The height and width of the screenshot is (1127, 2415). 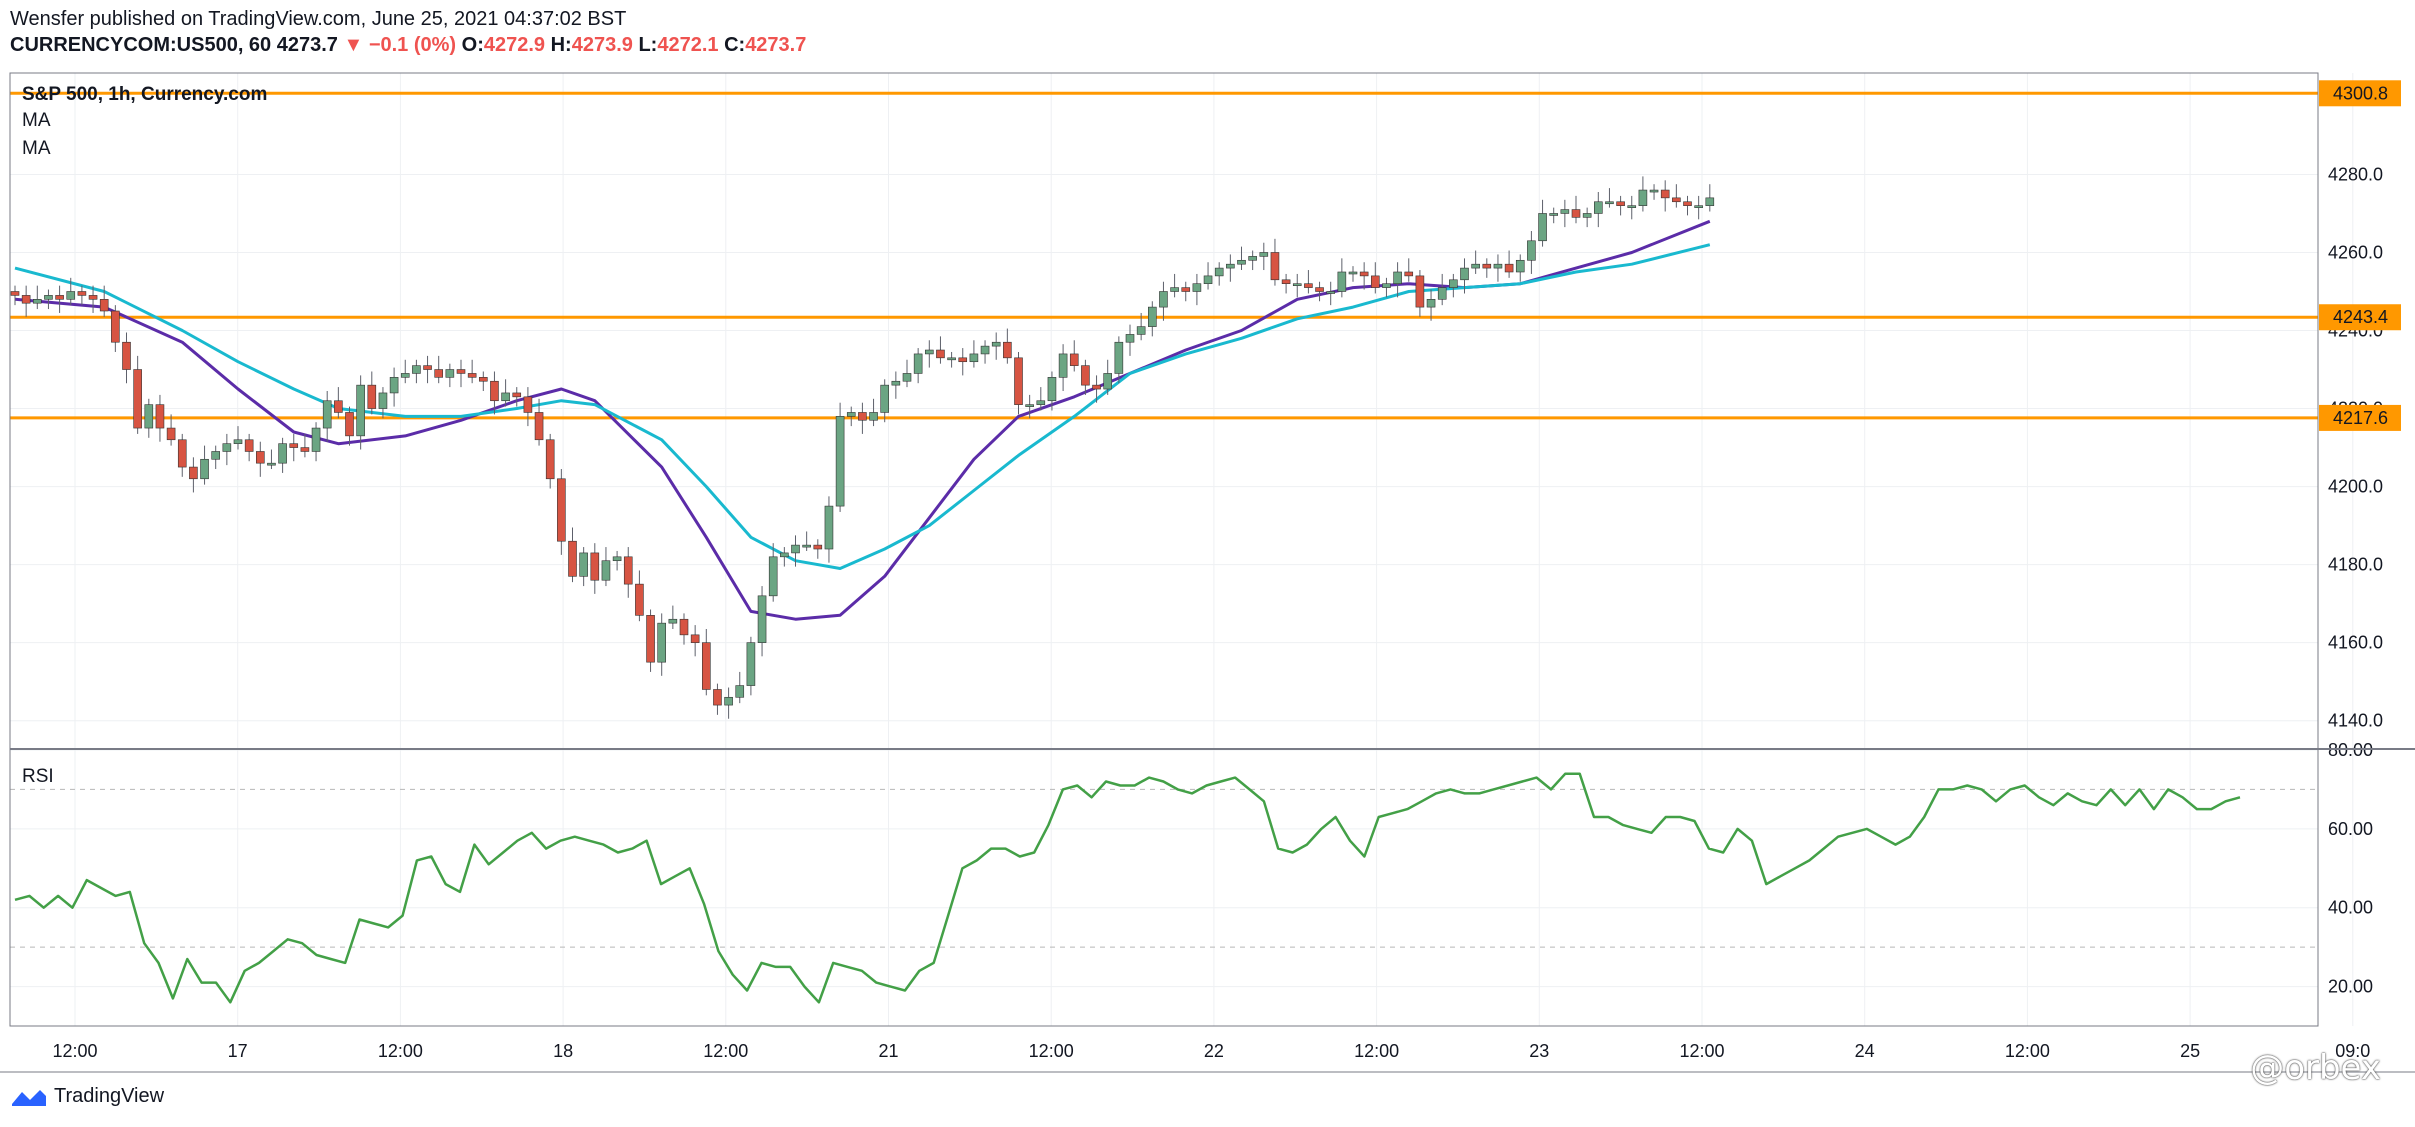 What do you see at coordinates (776, 45) in the screenshot?
I see `close-value: 4273.7` at bounding box center [776, 45].